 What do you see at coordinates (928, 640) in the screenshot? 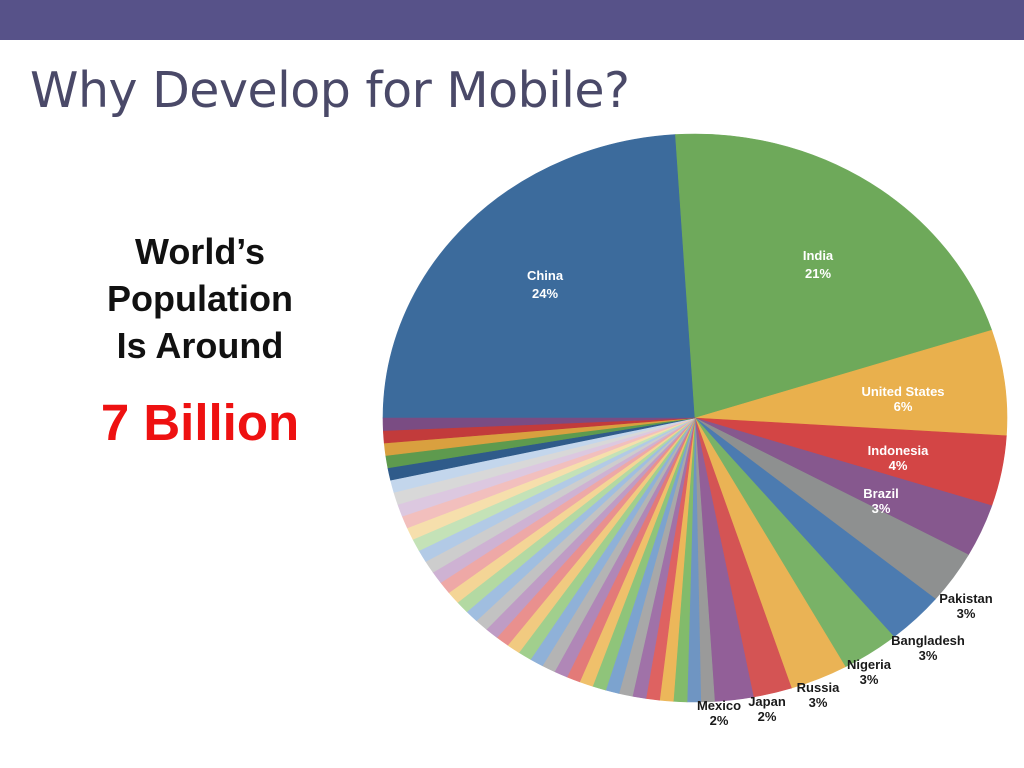
I see `slice-name-bangladesh: Bangladesh` at bounding box center [928, 640].